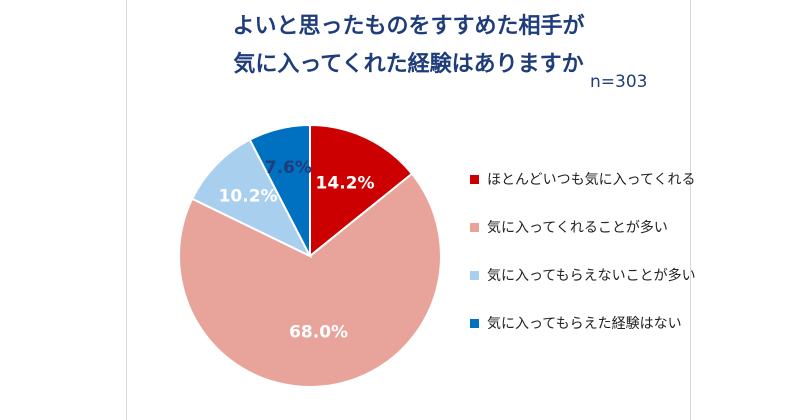 Image resolution: width=800 pixels, height=420 pixels. Describe the element at coordinates (591, 180) in the screenshot. I see `legend-label-1: ほとんどいつも気に入ってくれる` at that location.